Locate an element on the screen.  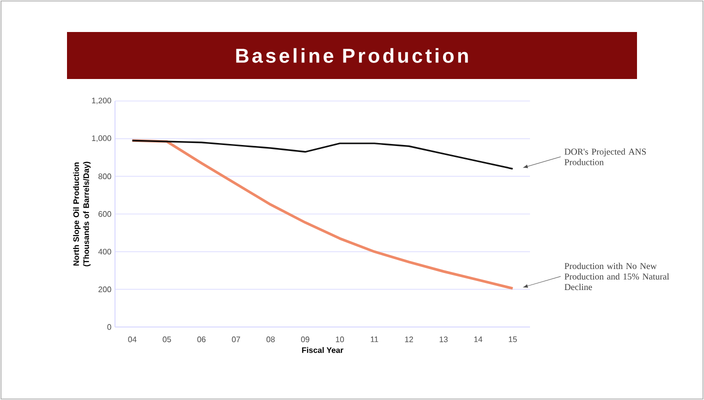
text: Production with No New Production and 15% Natural Decline is located at coordinates (617, 276).